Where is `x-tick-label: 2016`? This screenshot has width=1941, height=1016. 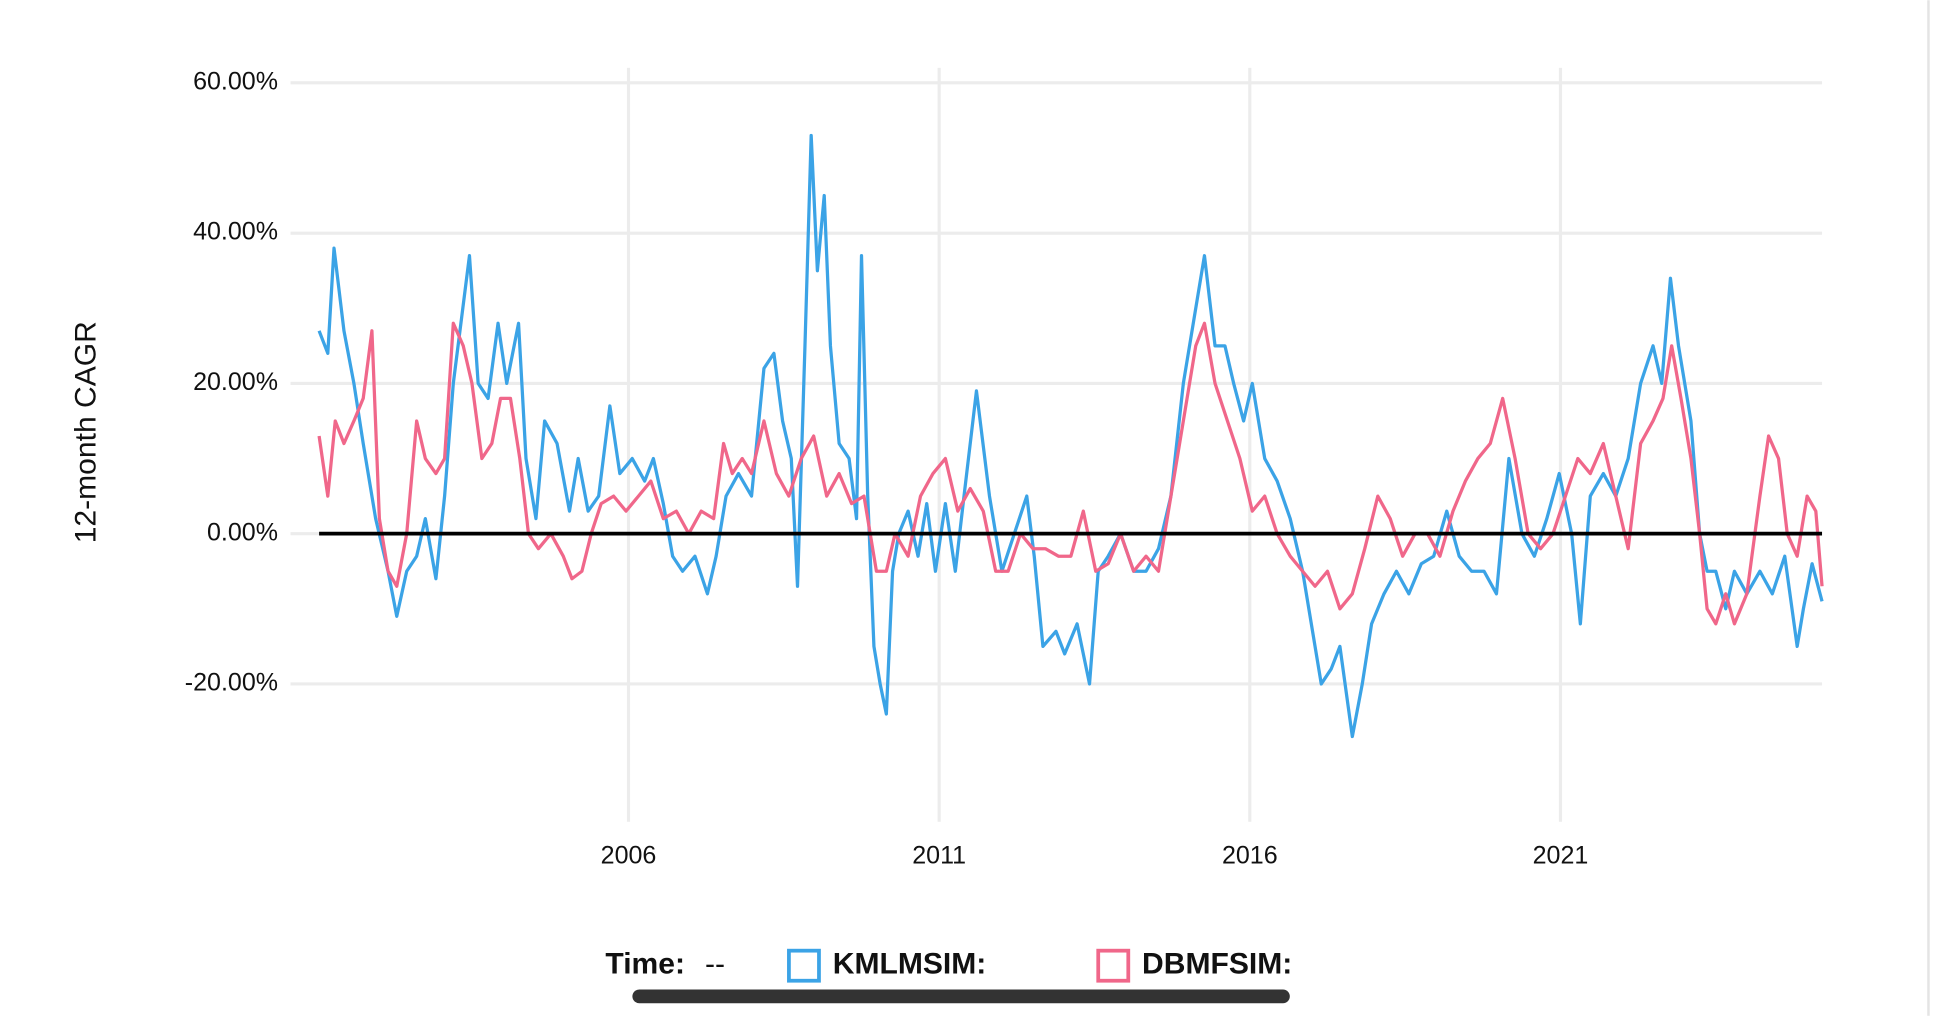 x-tick-label: 2016 is located at coordinates (1250, 855).